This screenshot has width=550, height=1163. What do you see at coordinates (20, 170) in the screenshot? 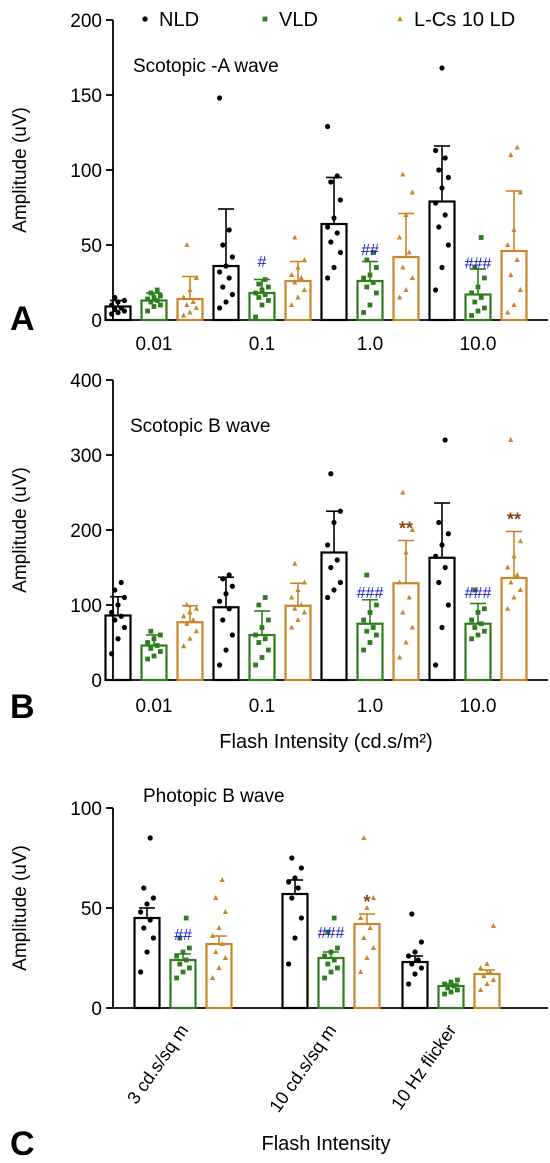
I see `y-axis-label: Amplitude (uV)` at bounding box center [20, 170].